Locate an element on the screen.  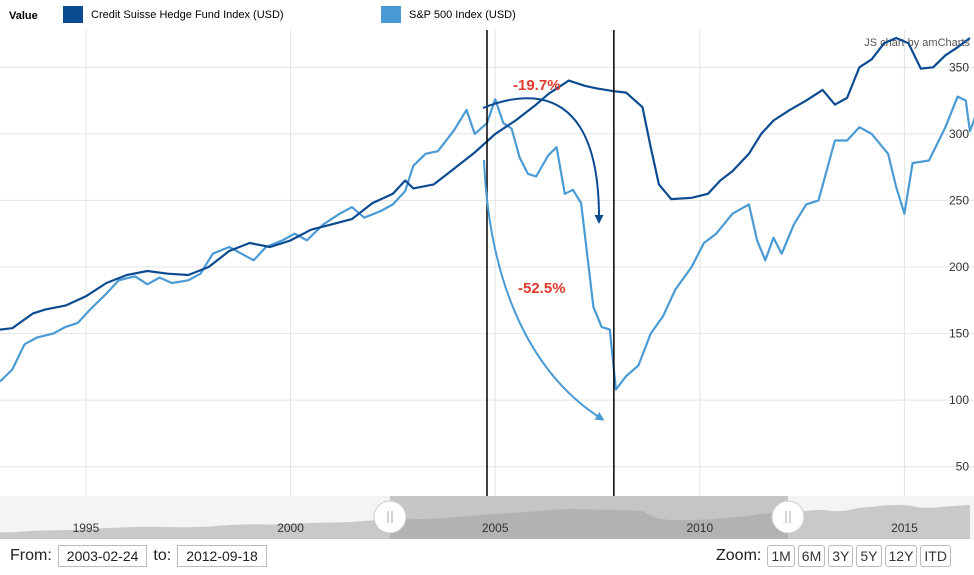
zoom-controls: Zoom: 1M 6M 3Y 5Y 12Y ITD is located at coordinates (833, 556).